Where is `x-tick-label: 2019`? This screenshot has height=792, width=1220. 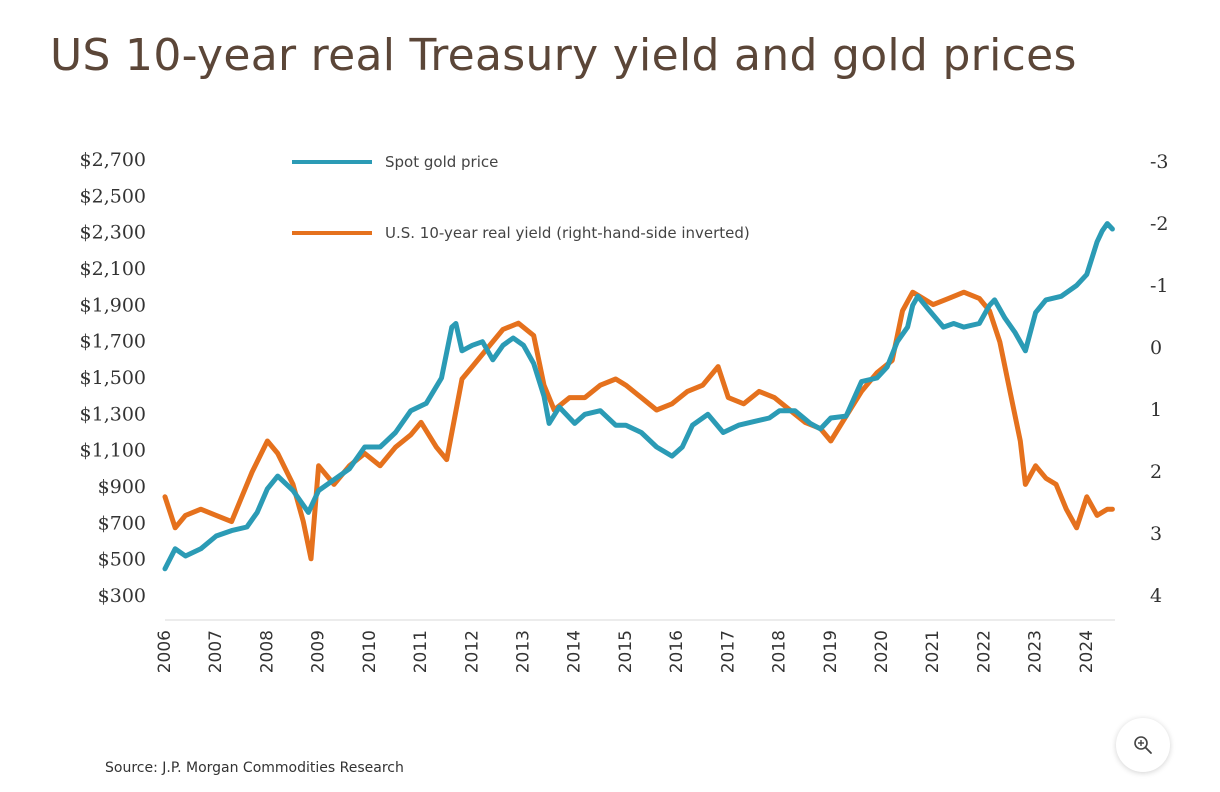 x-tick-label: 2019 is located at coordinates (831, 651).